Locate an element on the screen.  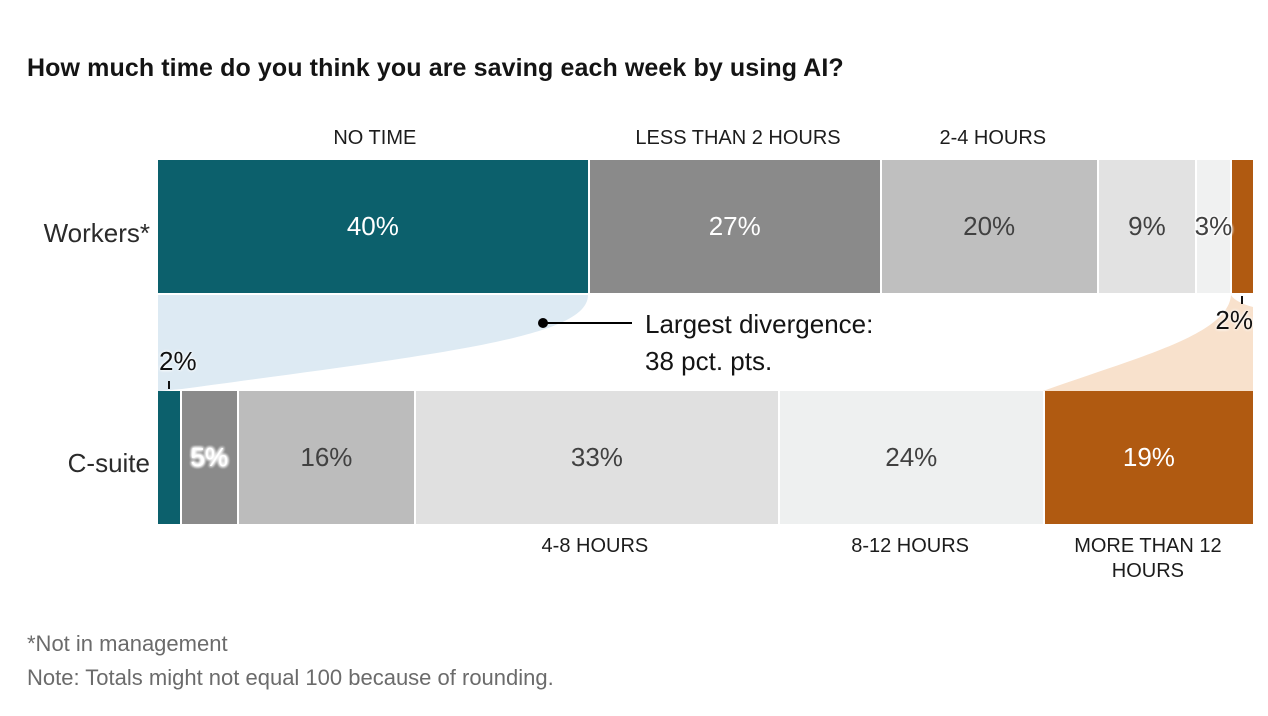
workers-segment-value-label: 3% is located at coordinates (1213, 226).